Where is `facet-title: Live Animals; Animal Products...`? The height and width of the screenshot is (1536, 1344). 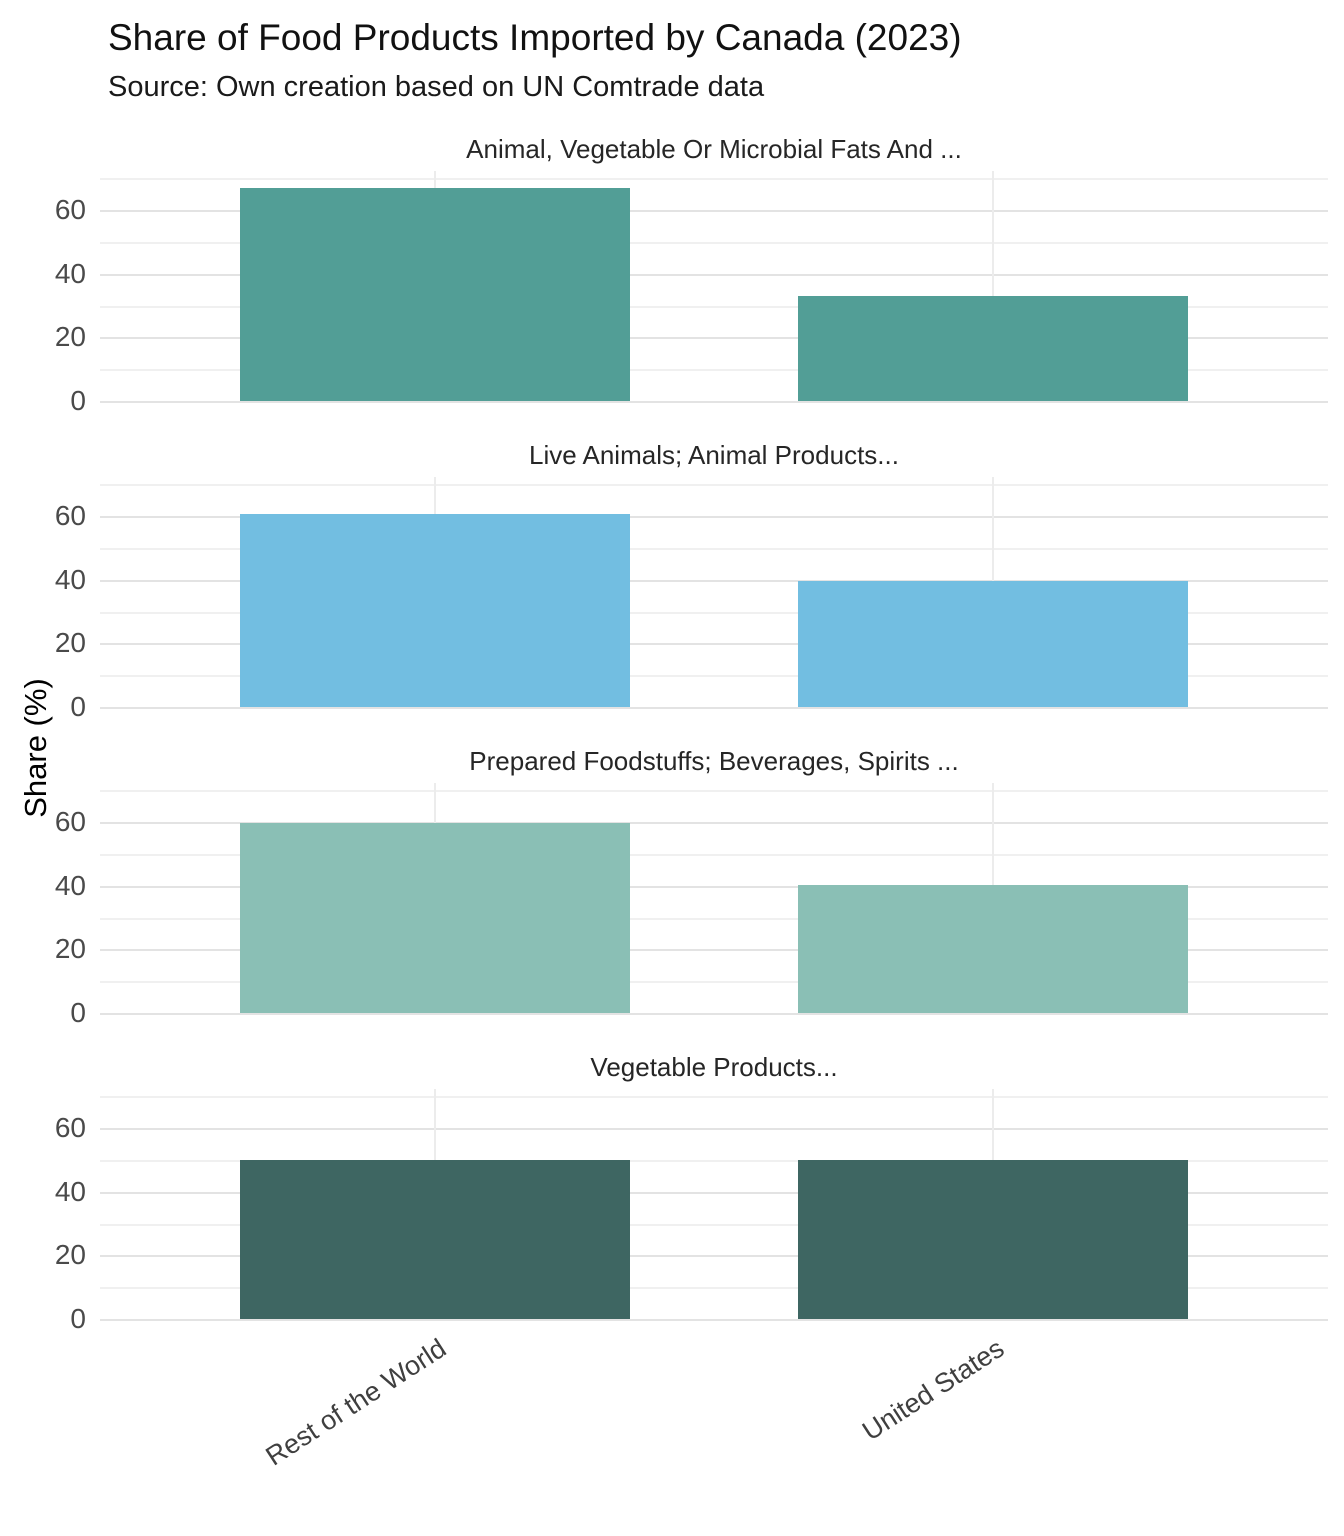
facet-title: Live Animals; Animal Products... is located at coordinates (714, 455).